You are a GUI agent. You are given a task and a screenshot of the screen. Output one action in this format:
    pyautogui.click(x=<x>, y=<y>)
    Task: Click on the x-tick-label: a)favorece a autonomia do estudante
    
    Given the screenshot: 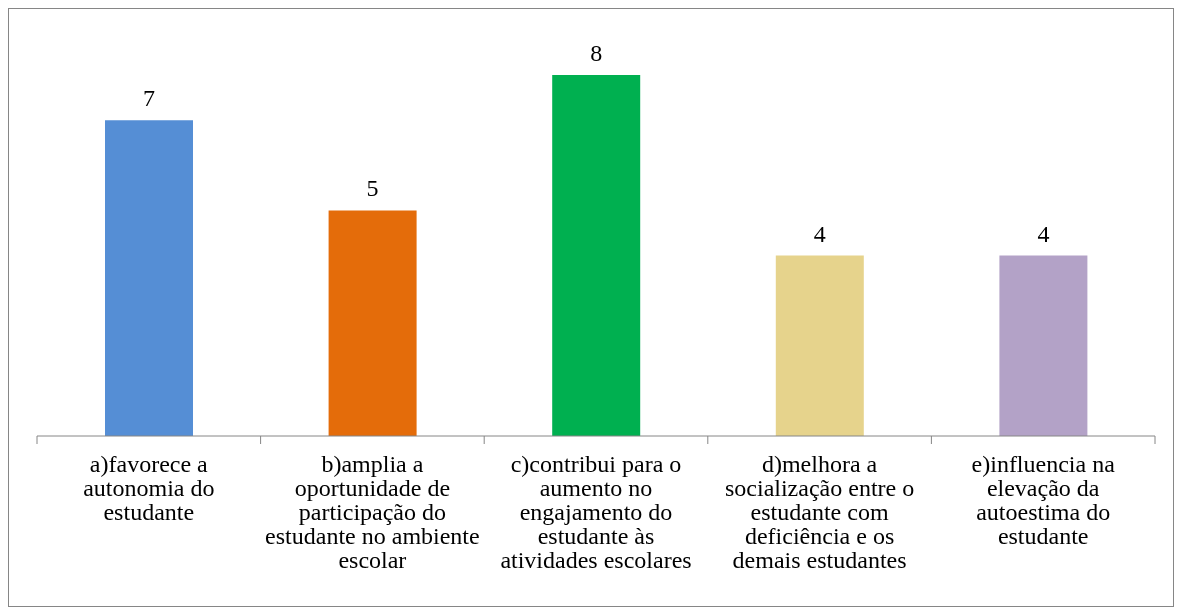 What is the action you would take?
    pyautogui.click(x=149, y=488)
    